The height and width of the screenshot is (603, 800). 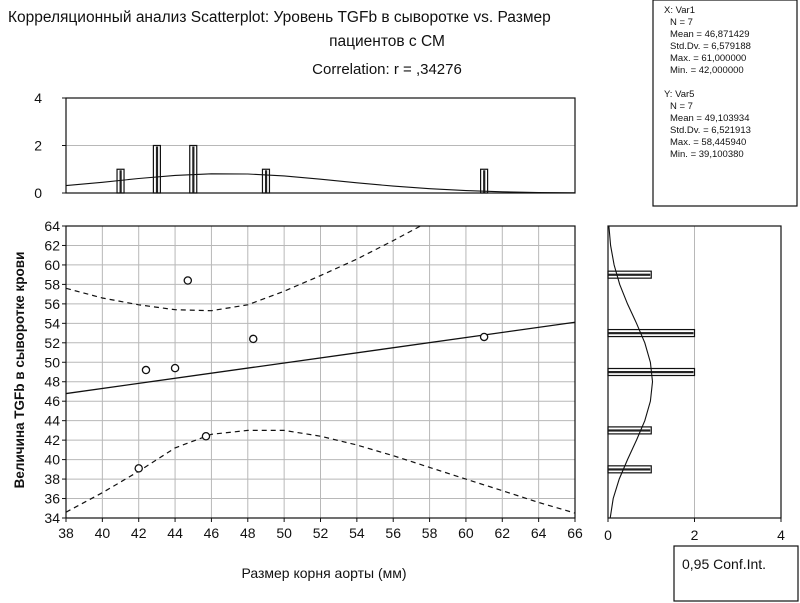 What do you see at coordinates (466, 533) in the screenshot?
I see `x-tick-label: 60` at bounding box center [466, 533].